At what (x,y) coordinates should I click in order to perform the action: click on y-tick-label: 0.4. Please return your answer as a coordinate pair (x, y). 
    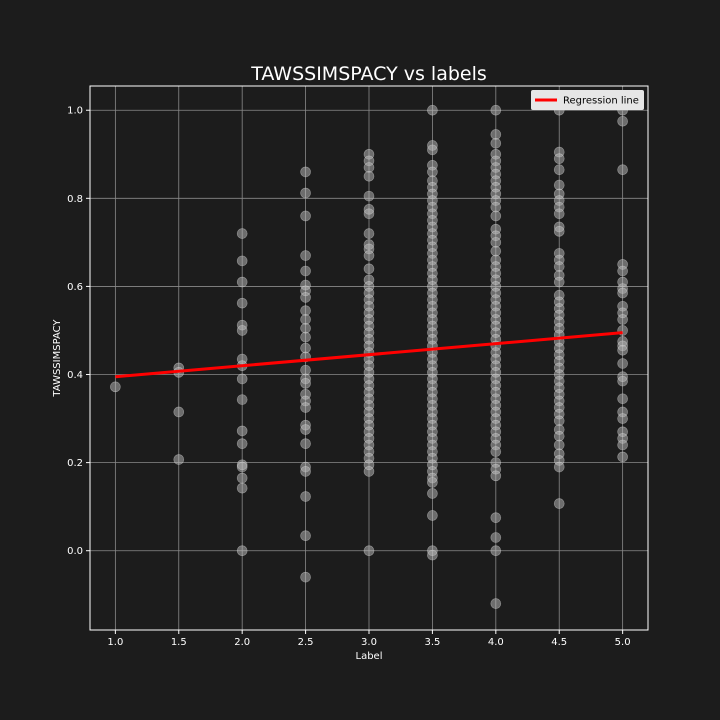
    Looking at the image, I should click on (75, 375).